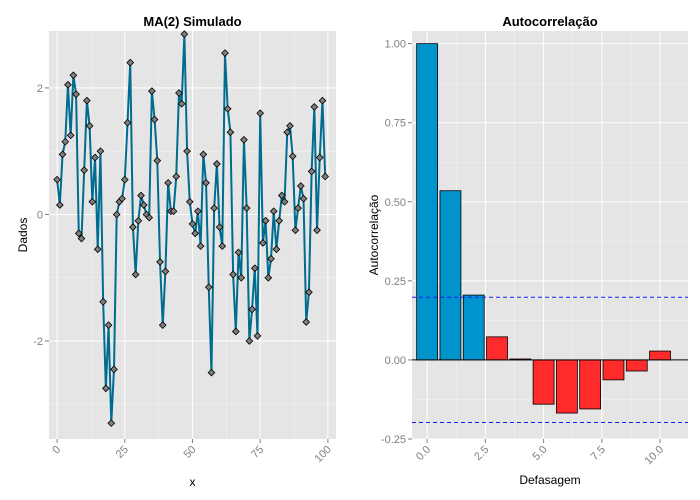 This screenshot has height=500, width=700. I want to click on acf-y-tick-label: 0.25, so click(395, 282).